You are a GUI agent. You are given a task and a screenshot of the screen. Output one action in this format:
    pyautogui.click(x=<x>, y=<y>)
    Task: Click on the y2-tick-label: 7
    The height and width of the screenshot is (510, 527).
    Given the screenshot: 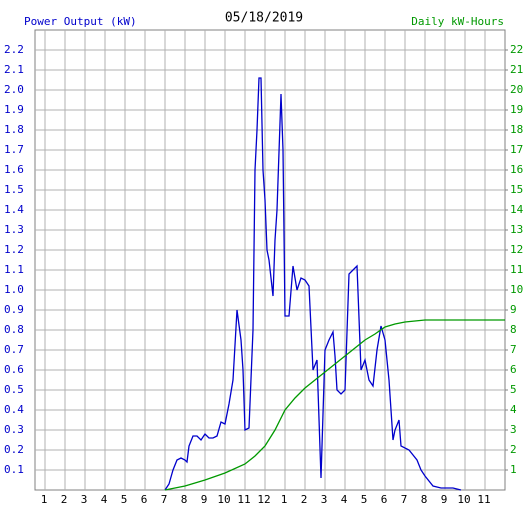 What is the action you would take?
    pyautogui.click(x=513, y=349)
    